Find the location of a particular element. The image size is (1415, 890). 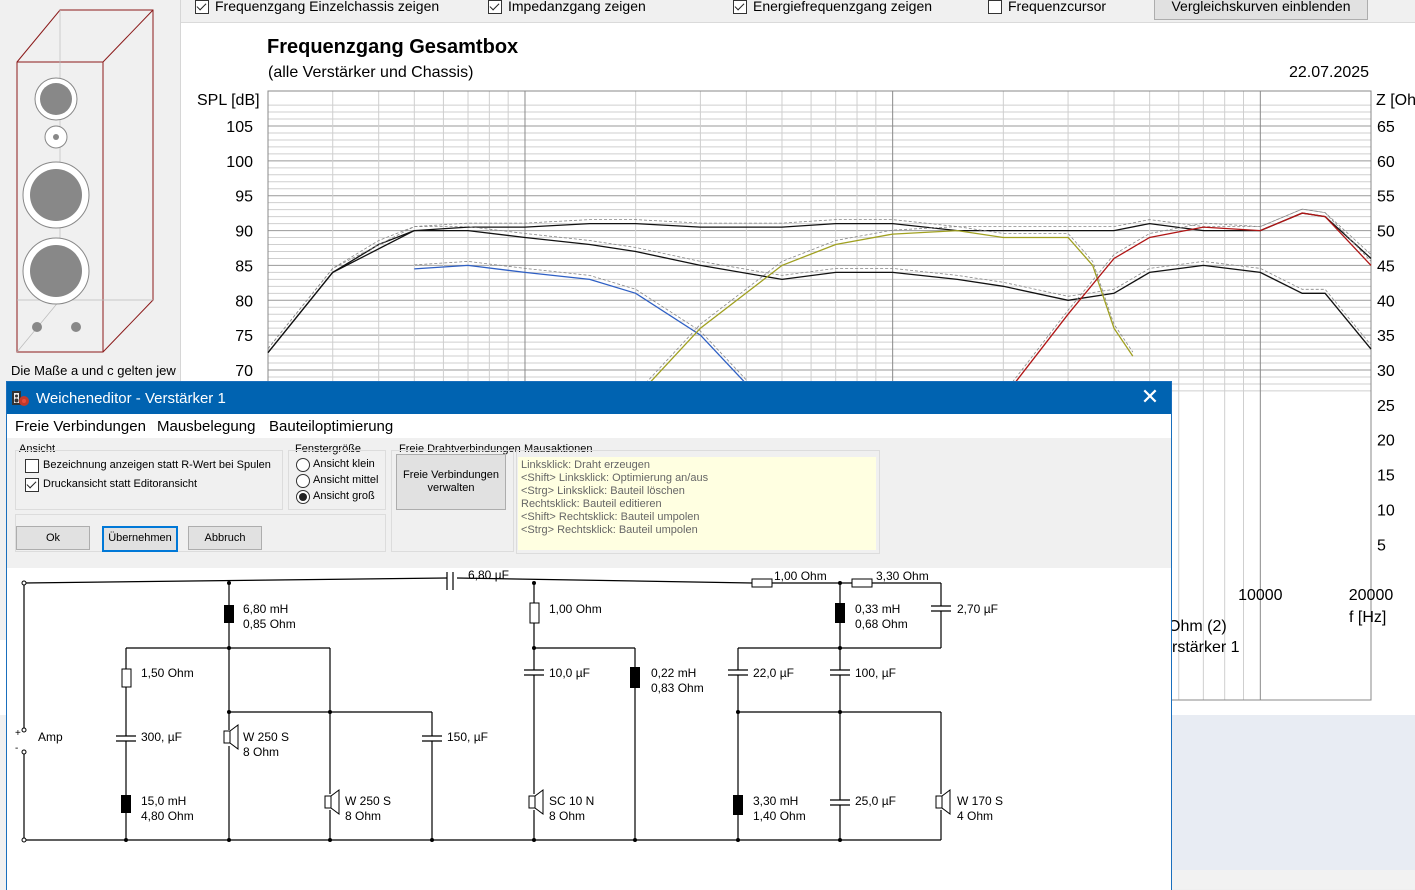

label-l1: 6,80 mH 0,85 Ohm is located at coordinates (269, 617).